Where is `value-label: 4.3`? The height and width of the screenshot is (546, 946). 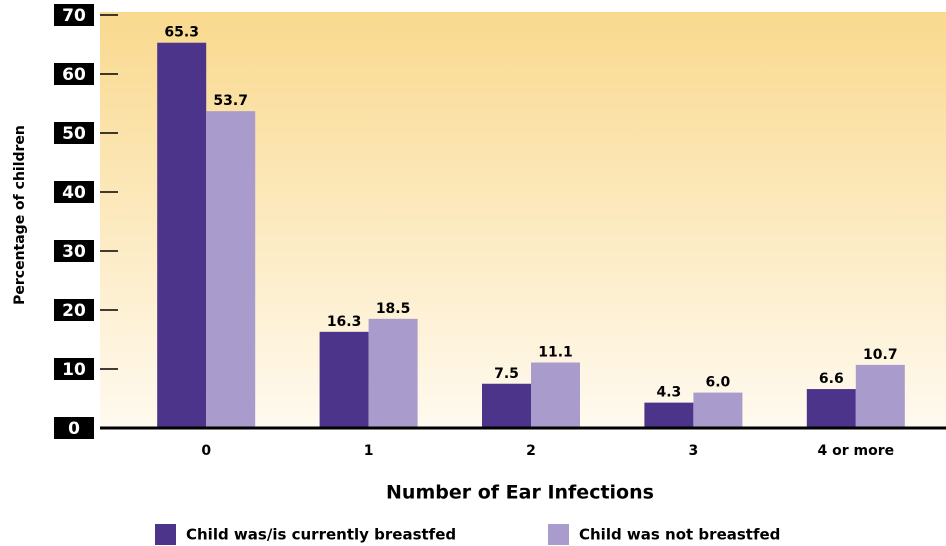 value-label: 4.3 is located at coordinates (668, 393).